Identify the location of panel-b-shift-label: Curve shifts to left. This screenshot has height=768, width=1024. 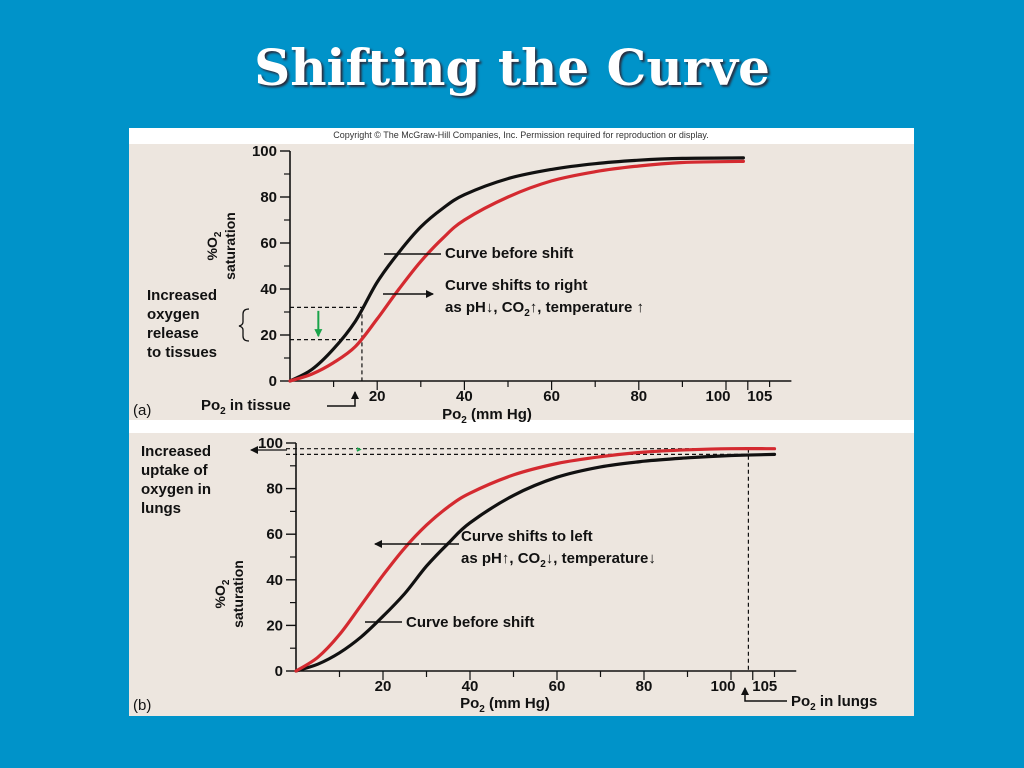
(527, 536).